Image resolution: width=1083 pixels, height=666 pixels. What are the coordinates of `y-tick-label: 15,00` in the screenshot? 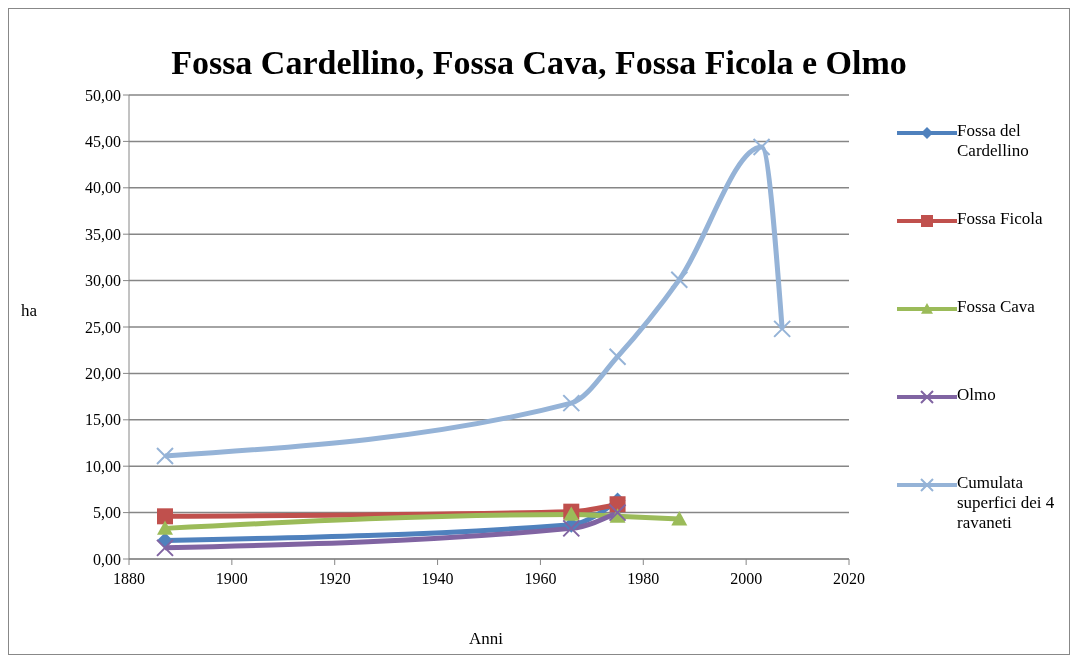 It's located at (103, 420).